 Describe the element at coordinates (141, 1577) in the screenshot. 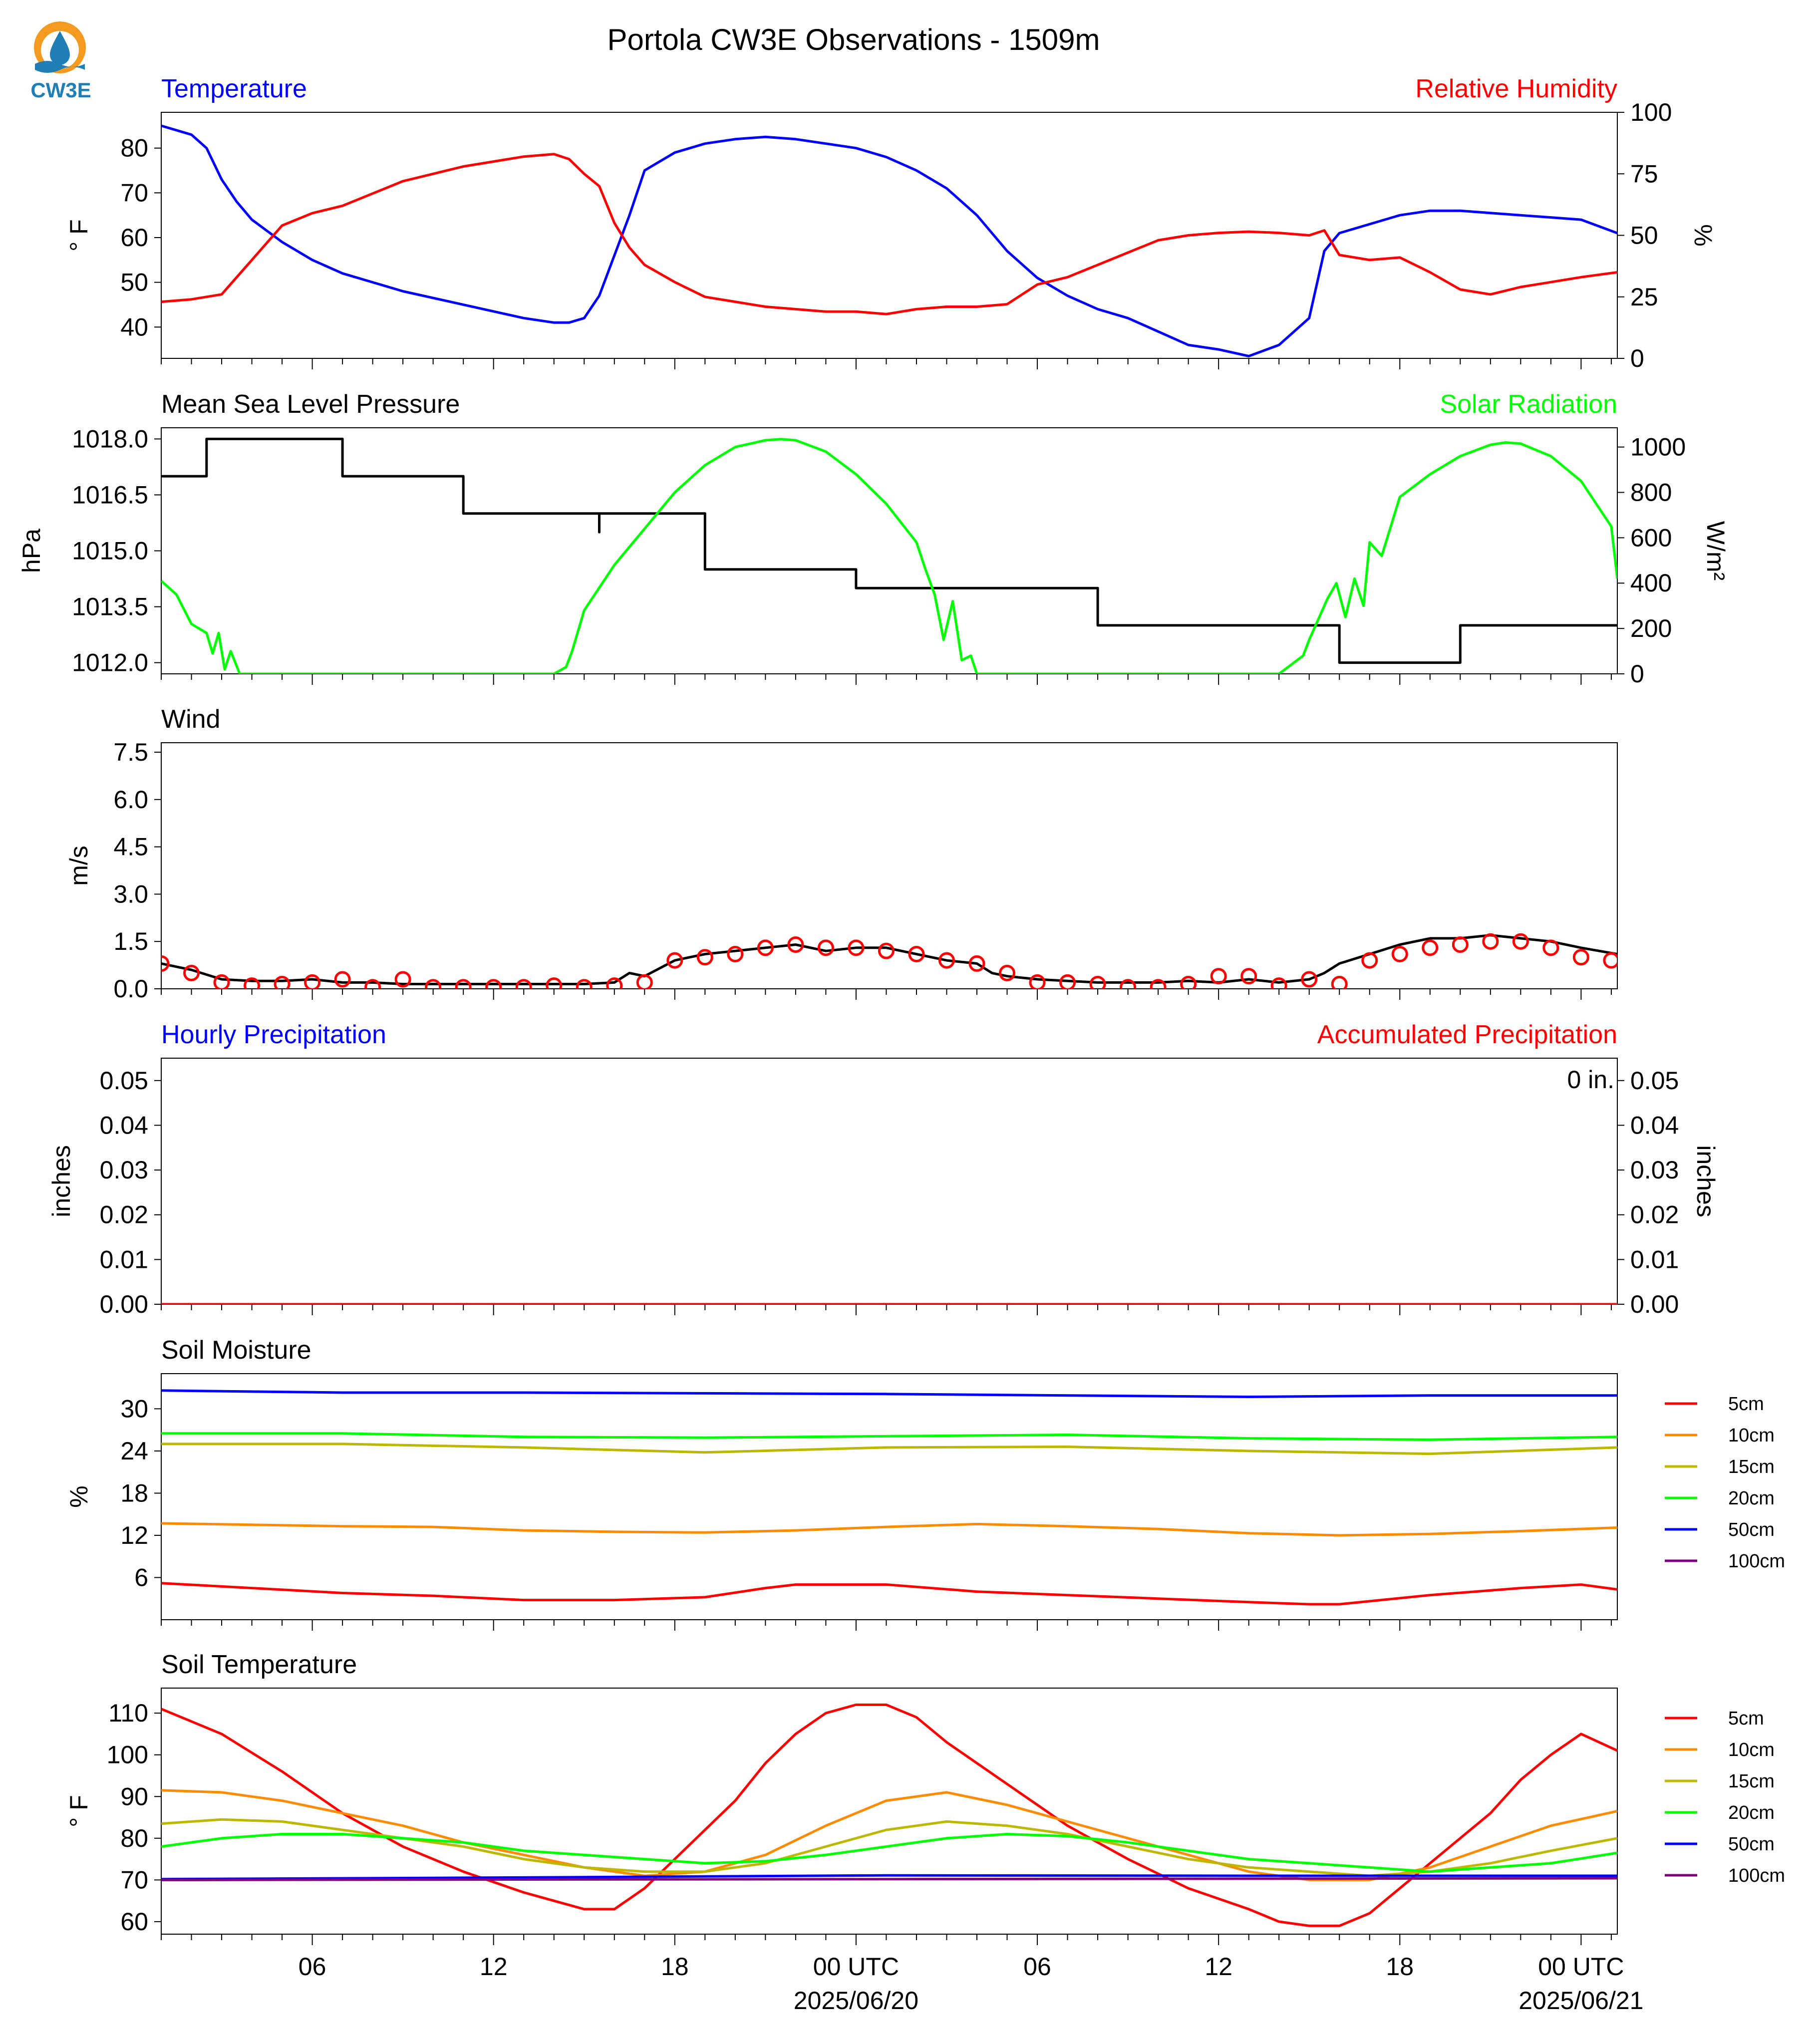

I see `y-tick-label: 6` at that location.